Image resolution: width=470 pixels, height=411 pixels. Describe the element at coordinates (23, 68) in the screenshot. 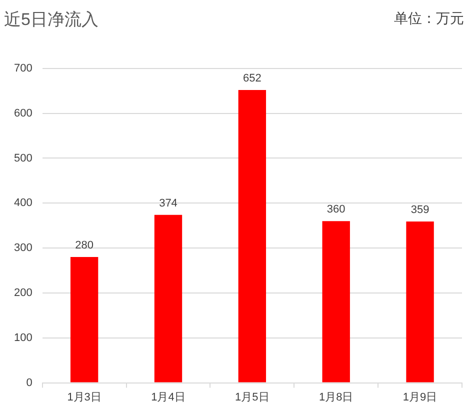

I see `y-tick-label: 700` at that location.